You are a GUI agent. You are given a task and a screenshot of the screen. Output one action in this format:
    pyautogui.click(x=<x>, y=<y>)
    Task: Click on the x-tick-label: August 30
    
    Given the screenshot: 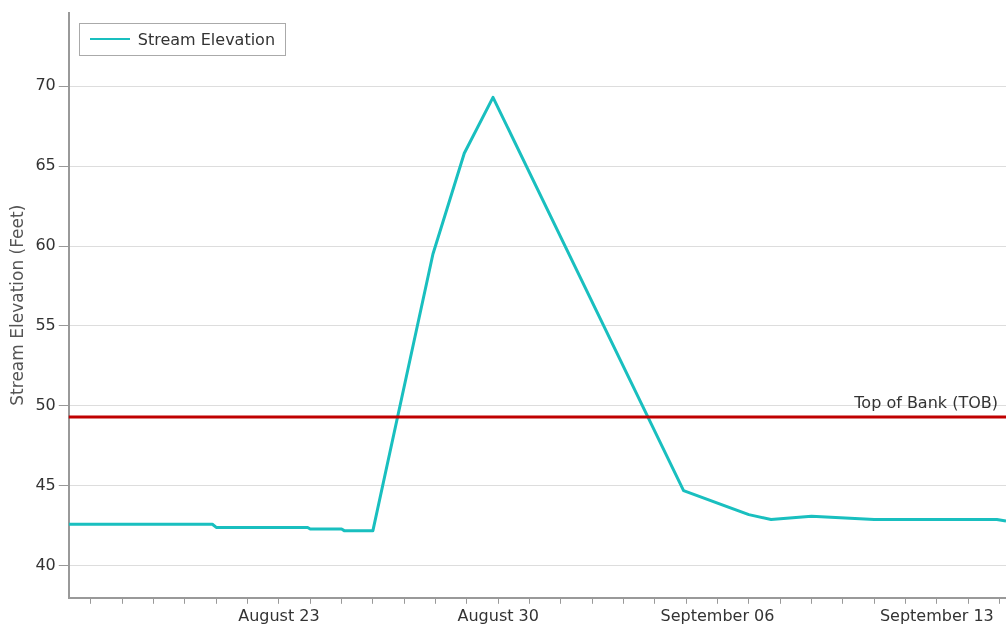 What is the action you would take?
    pyautogui.click(x=498, y=615)
    